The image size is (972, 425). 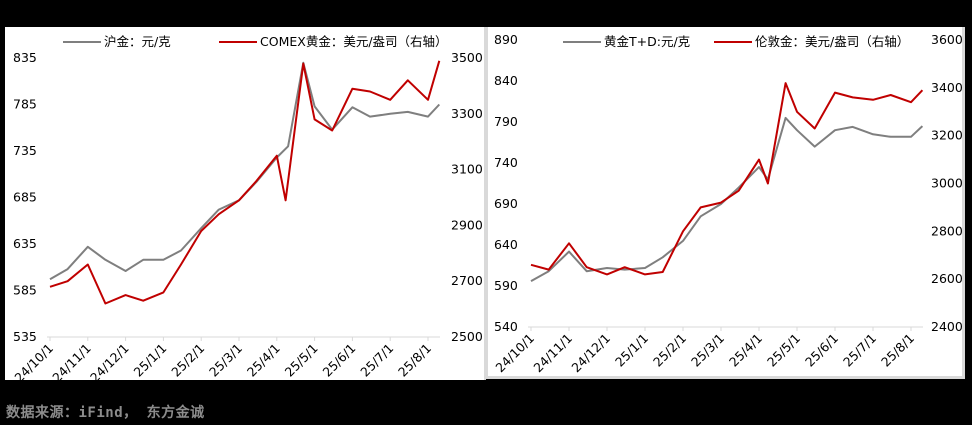 I want to click on left-axis-tick-label: 640, so click(x=506, y=244).